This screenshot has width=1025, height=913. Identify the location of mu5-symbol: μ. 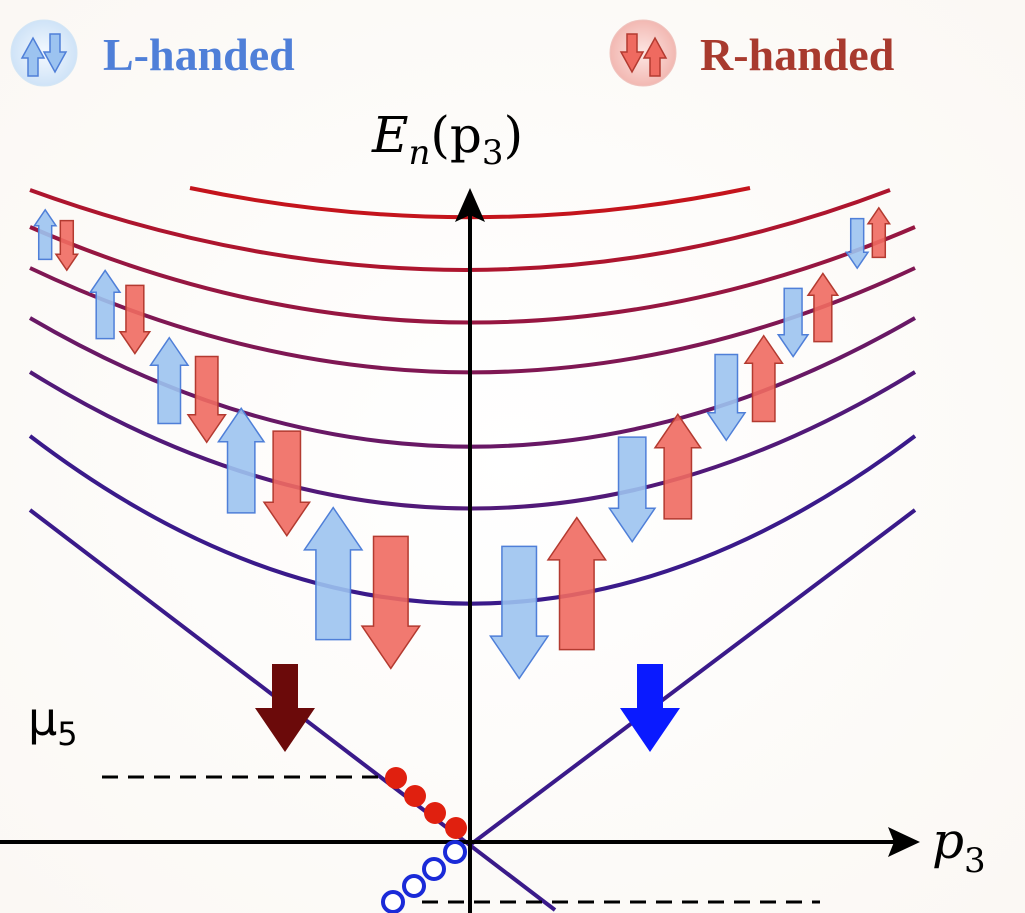
(42, 719).